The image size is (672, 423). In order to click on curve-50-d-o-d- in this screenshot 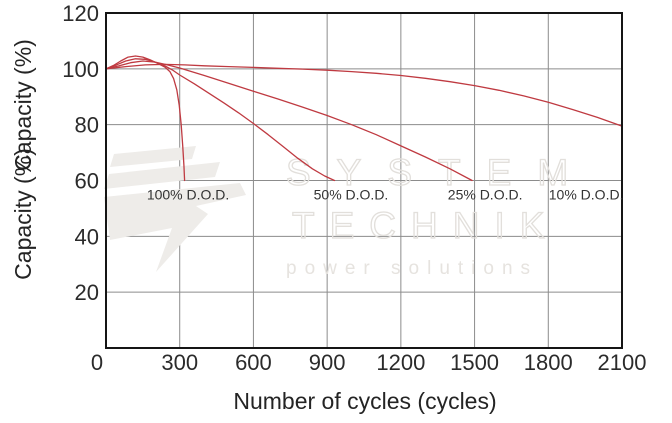, I will do `click(220, 120)`.